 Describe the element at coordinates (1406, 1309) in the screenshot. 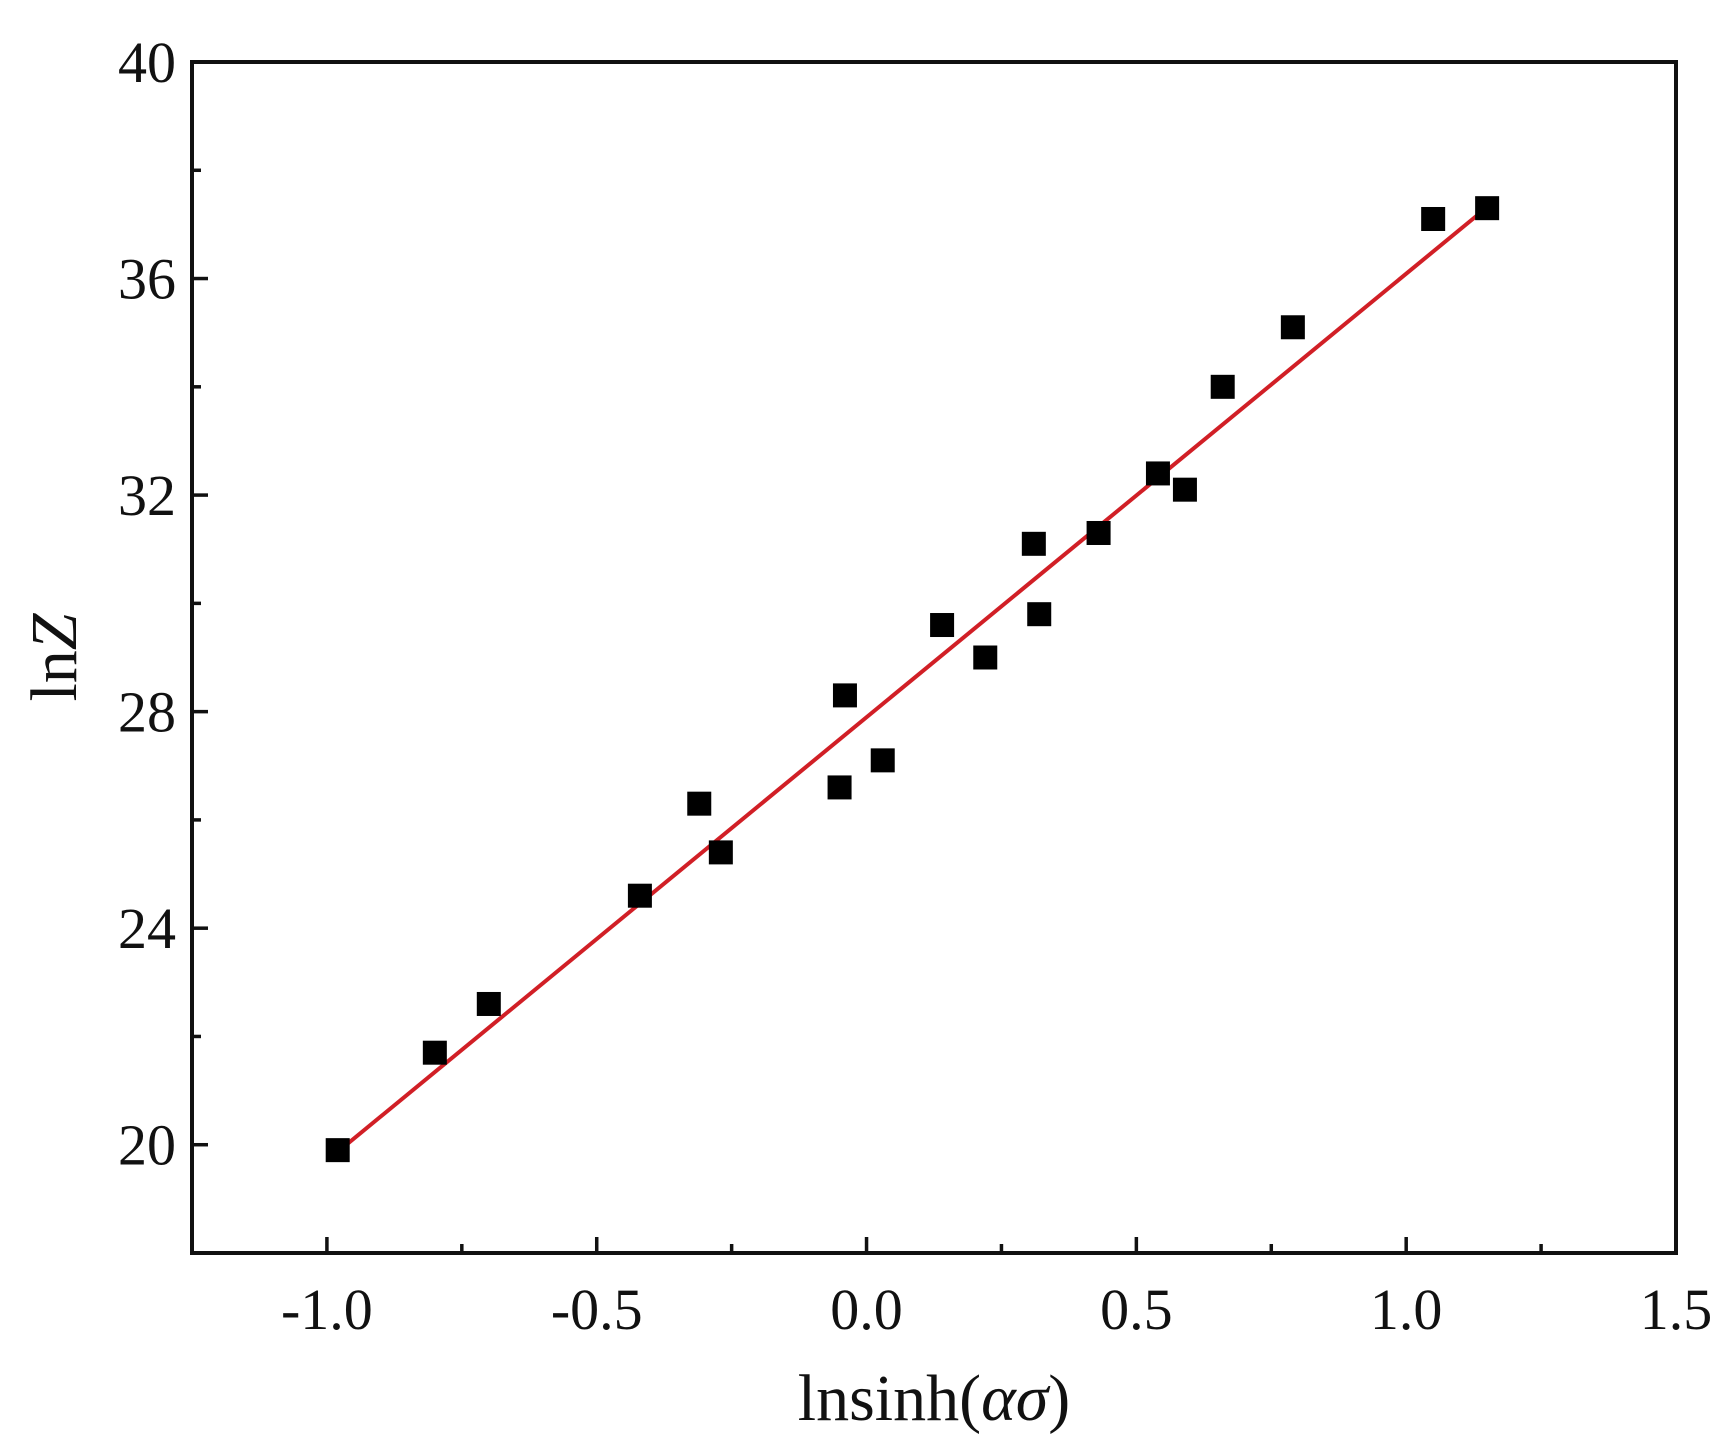

I see `x-tick-label: 1.0` at that location.